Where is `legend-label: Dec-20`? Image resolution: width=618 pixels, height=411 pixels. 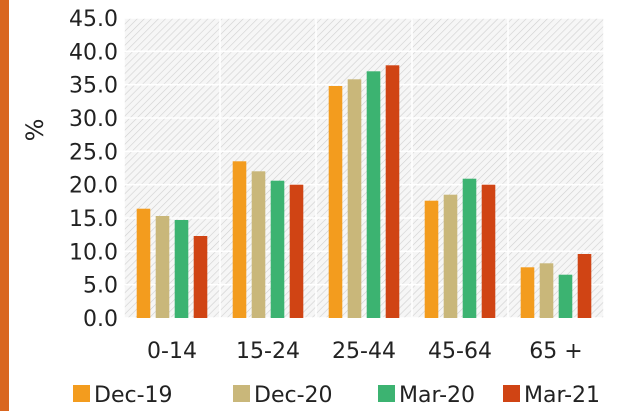 legend-label: Dec-20 is located at coordinates (293, 395).